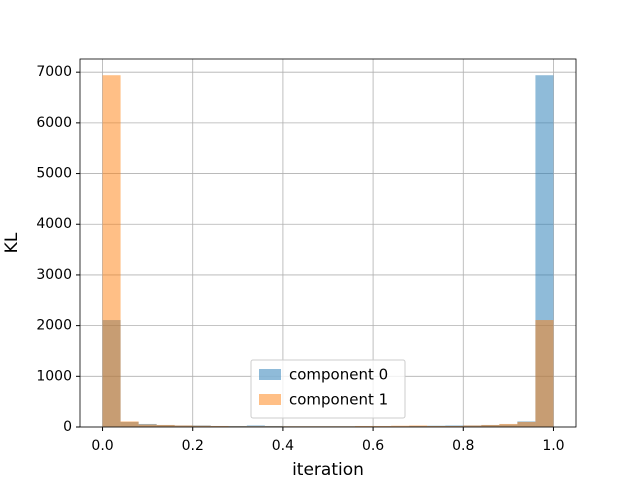  Describe the element at coordinates (283, 446) in the screenshot. I see `x-tick-label: 0.4` at that location.